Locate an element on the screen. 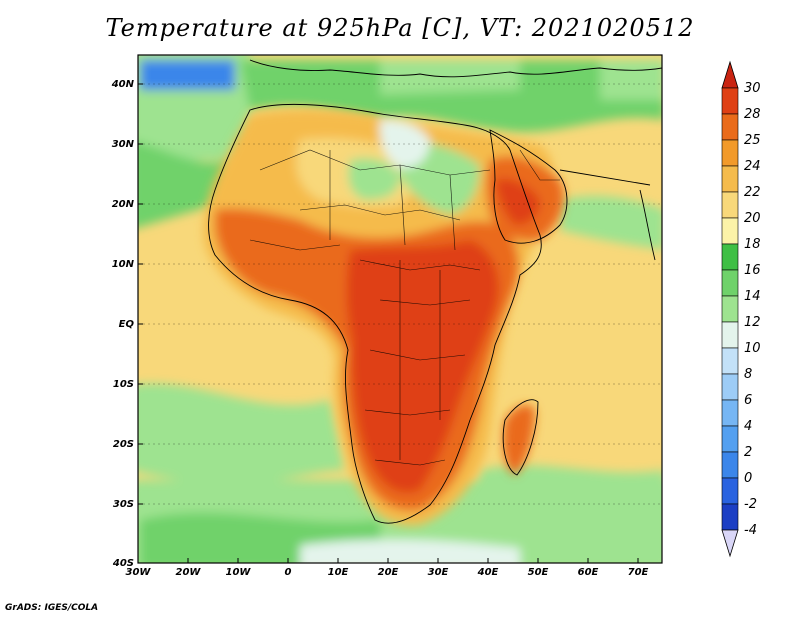 The height and width of the screenshot is (618, 800). colorbar-label: 12 is located at coordinates (752, 322).